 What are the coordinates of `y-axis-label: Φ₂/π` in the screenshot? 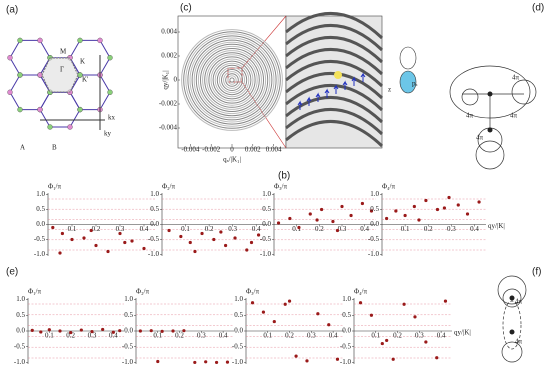 It's located at (143, 292).